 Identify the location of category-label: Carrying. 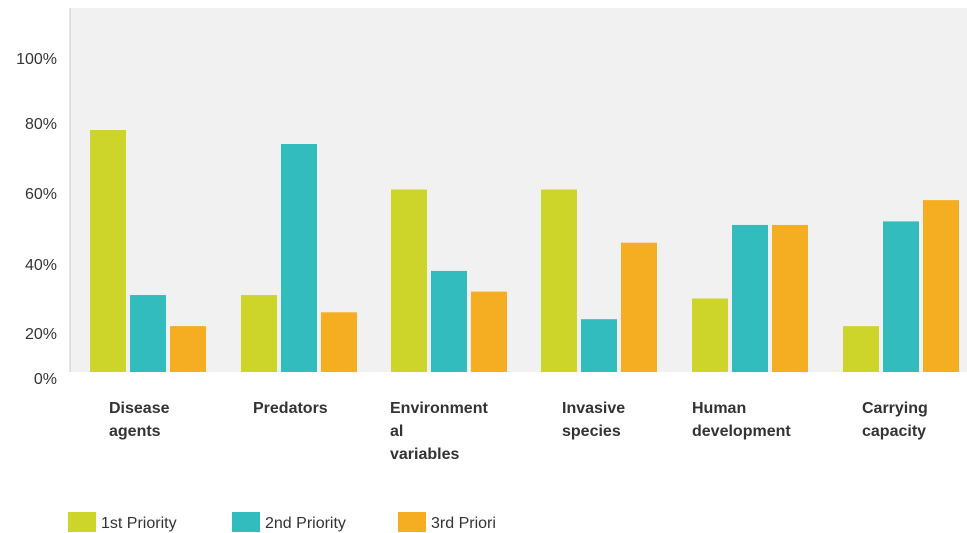
(895, 408).